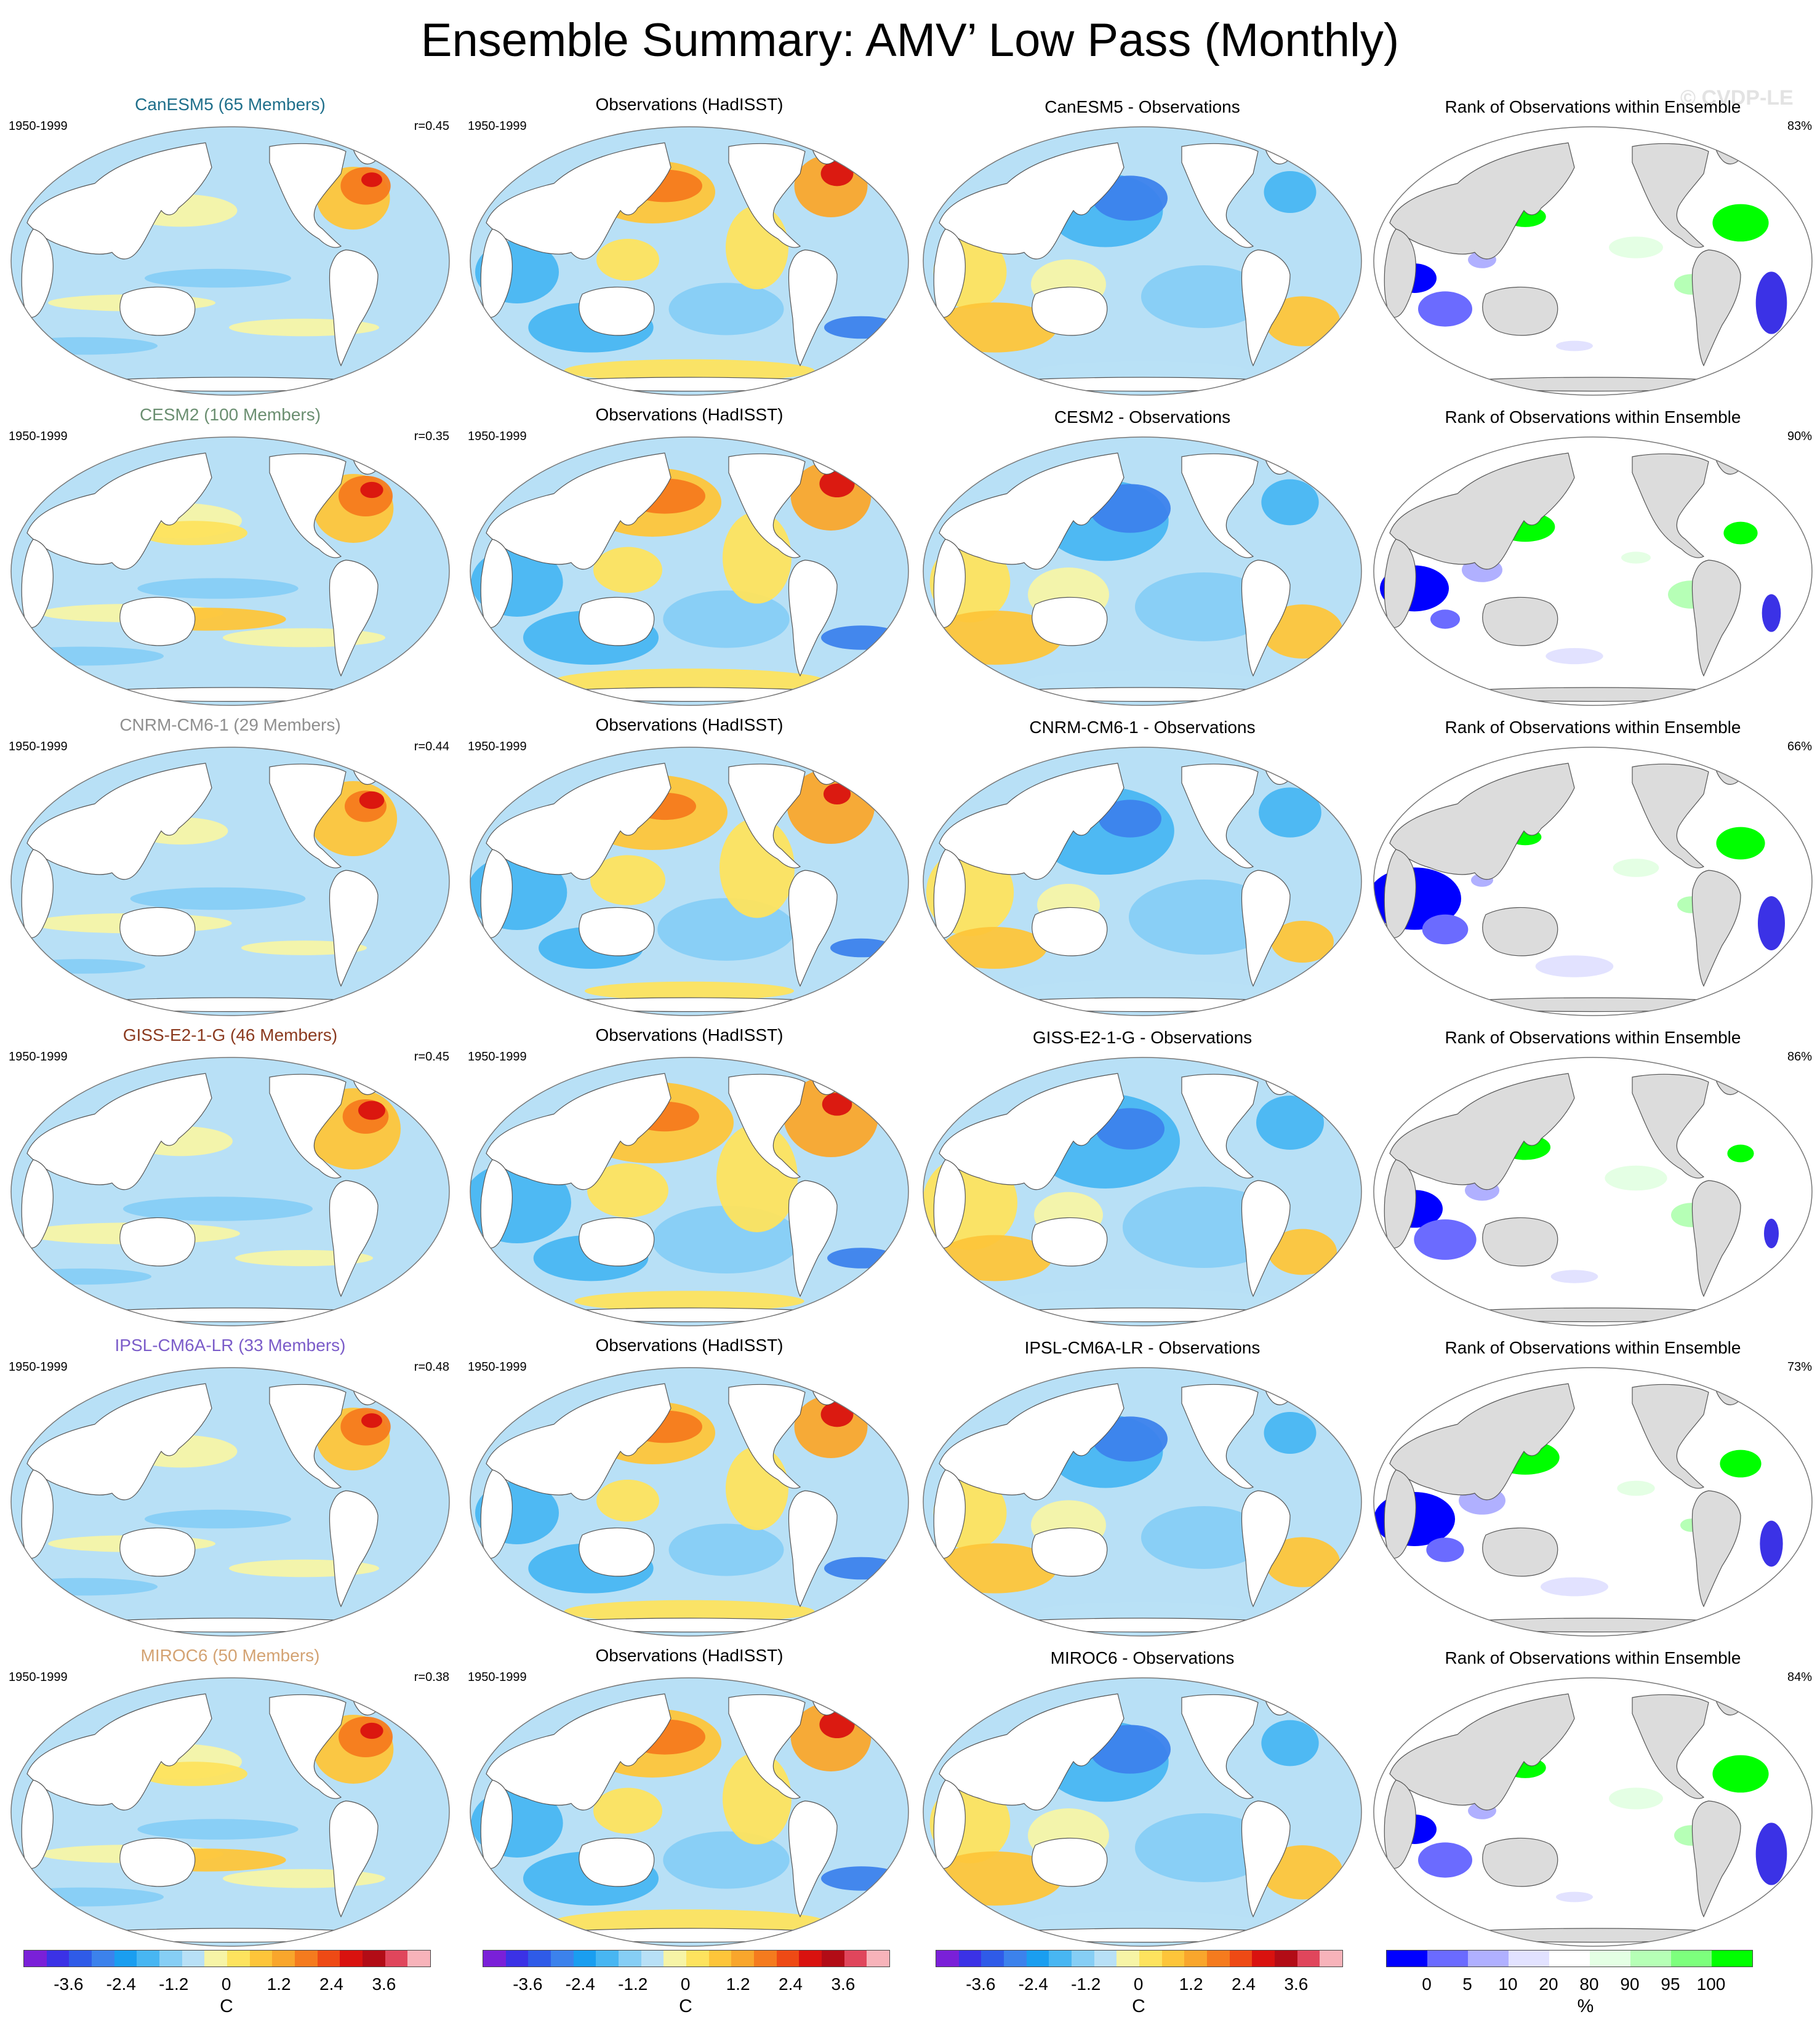 The image size is (1820, 2041). I want to click on globe-outline, so click(689, 1191).